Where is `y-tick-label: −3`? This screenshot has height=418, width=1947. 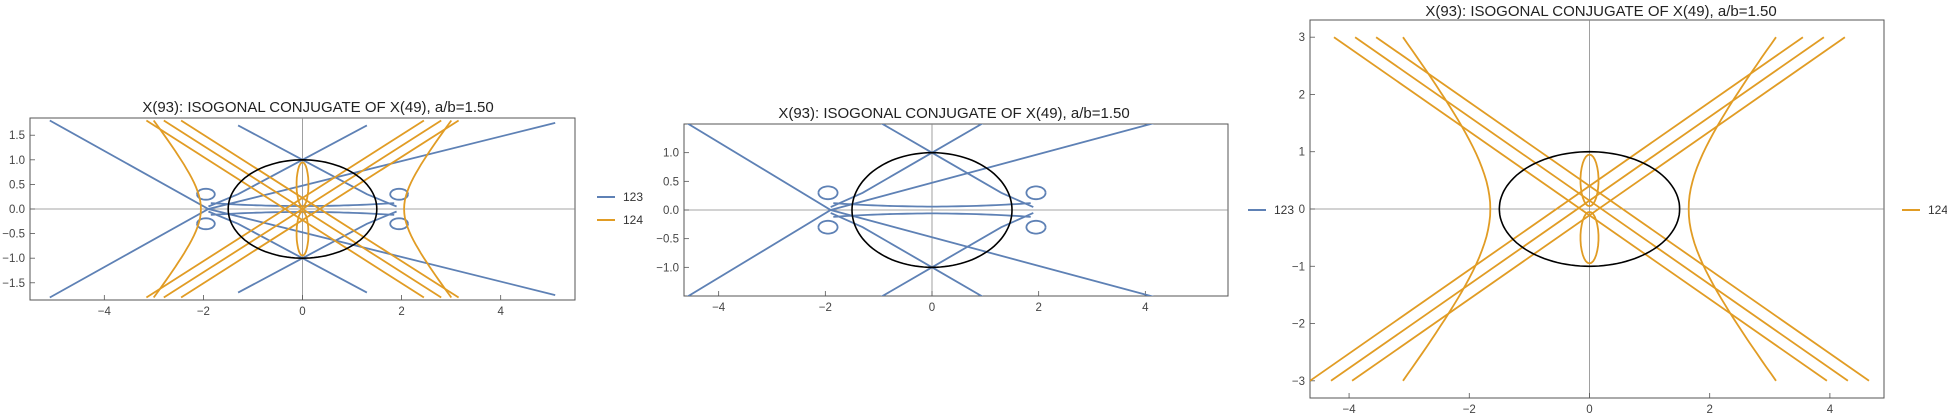
y-tick-label: −3 is located at coordinates (1298, 382).